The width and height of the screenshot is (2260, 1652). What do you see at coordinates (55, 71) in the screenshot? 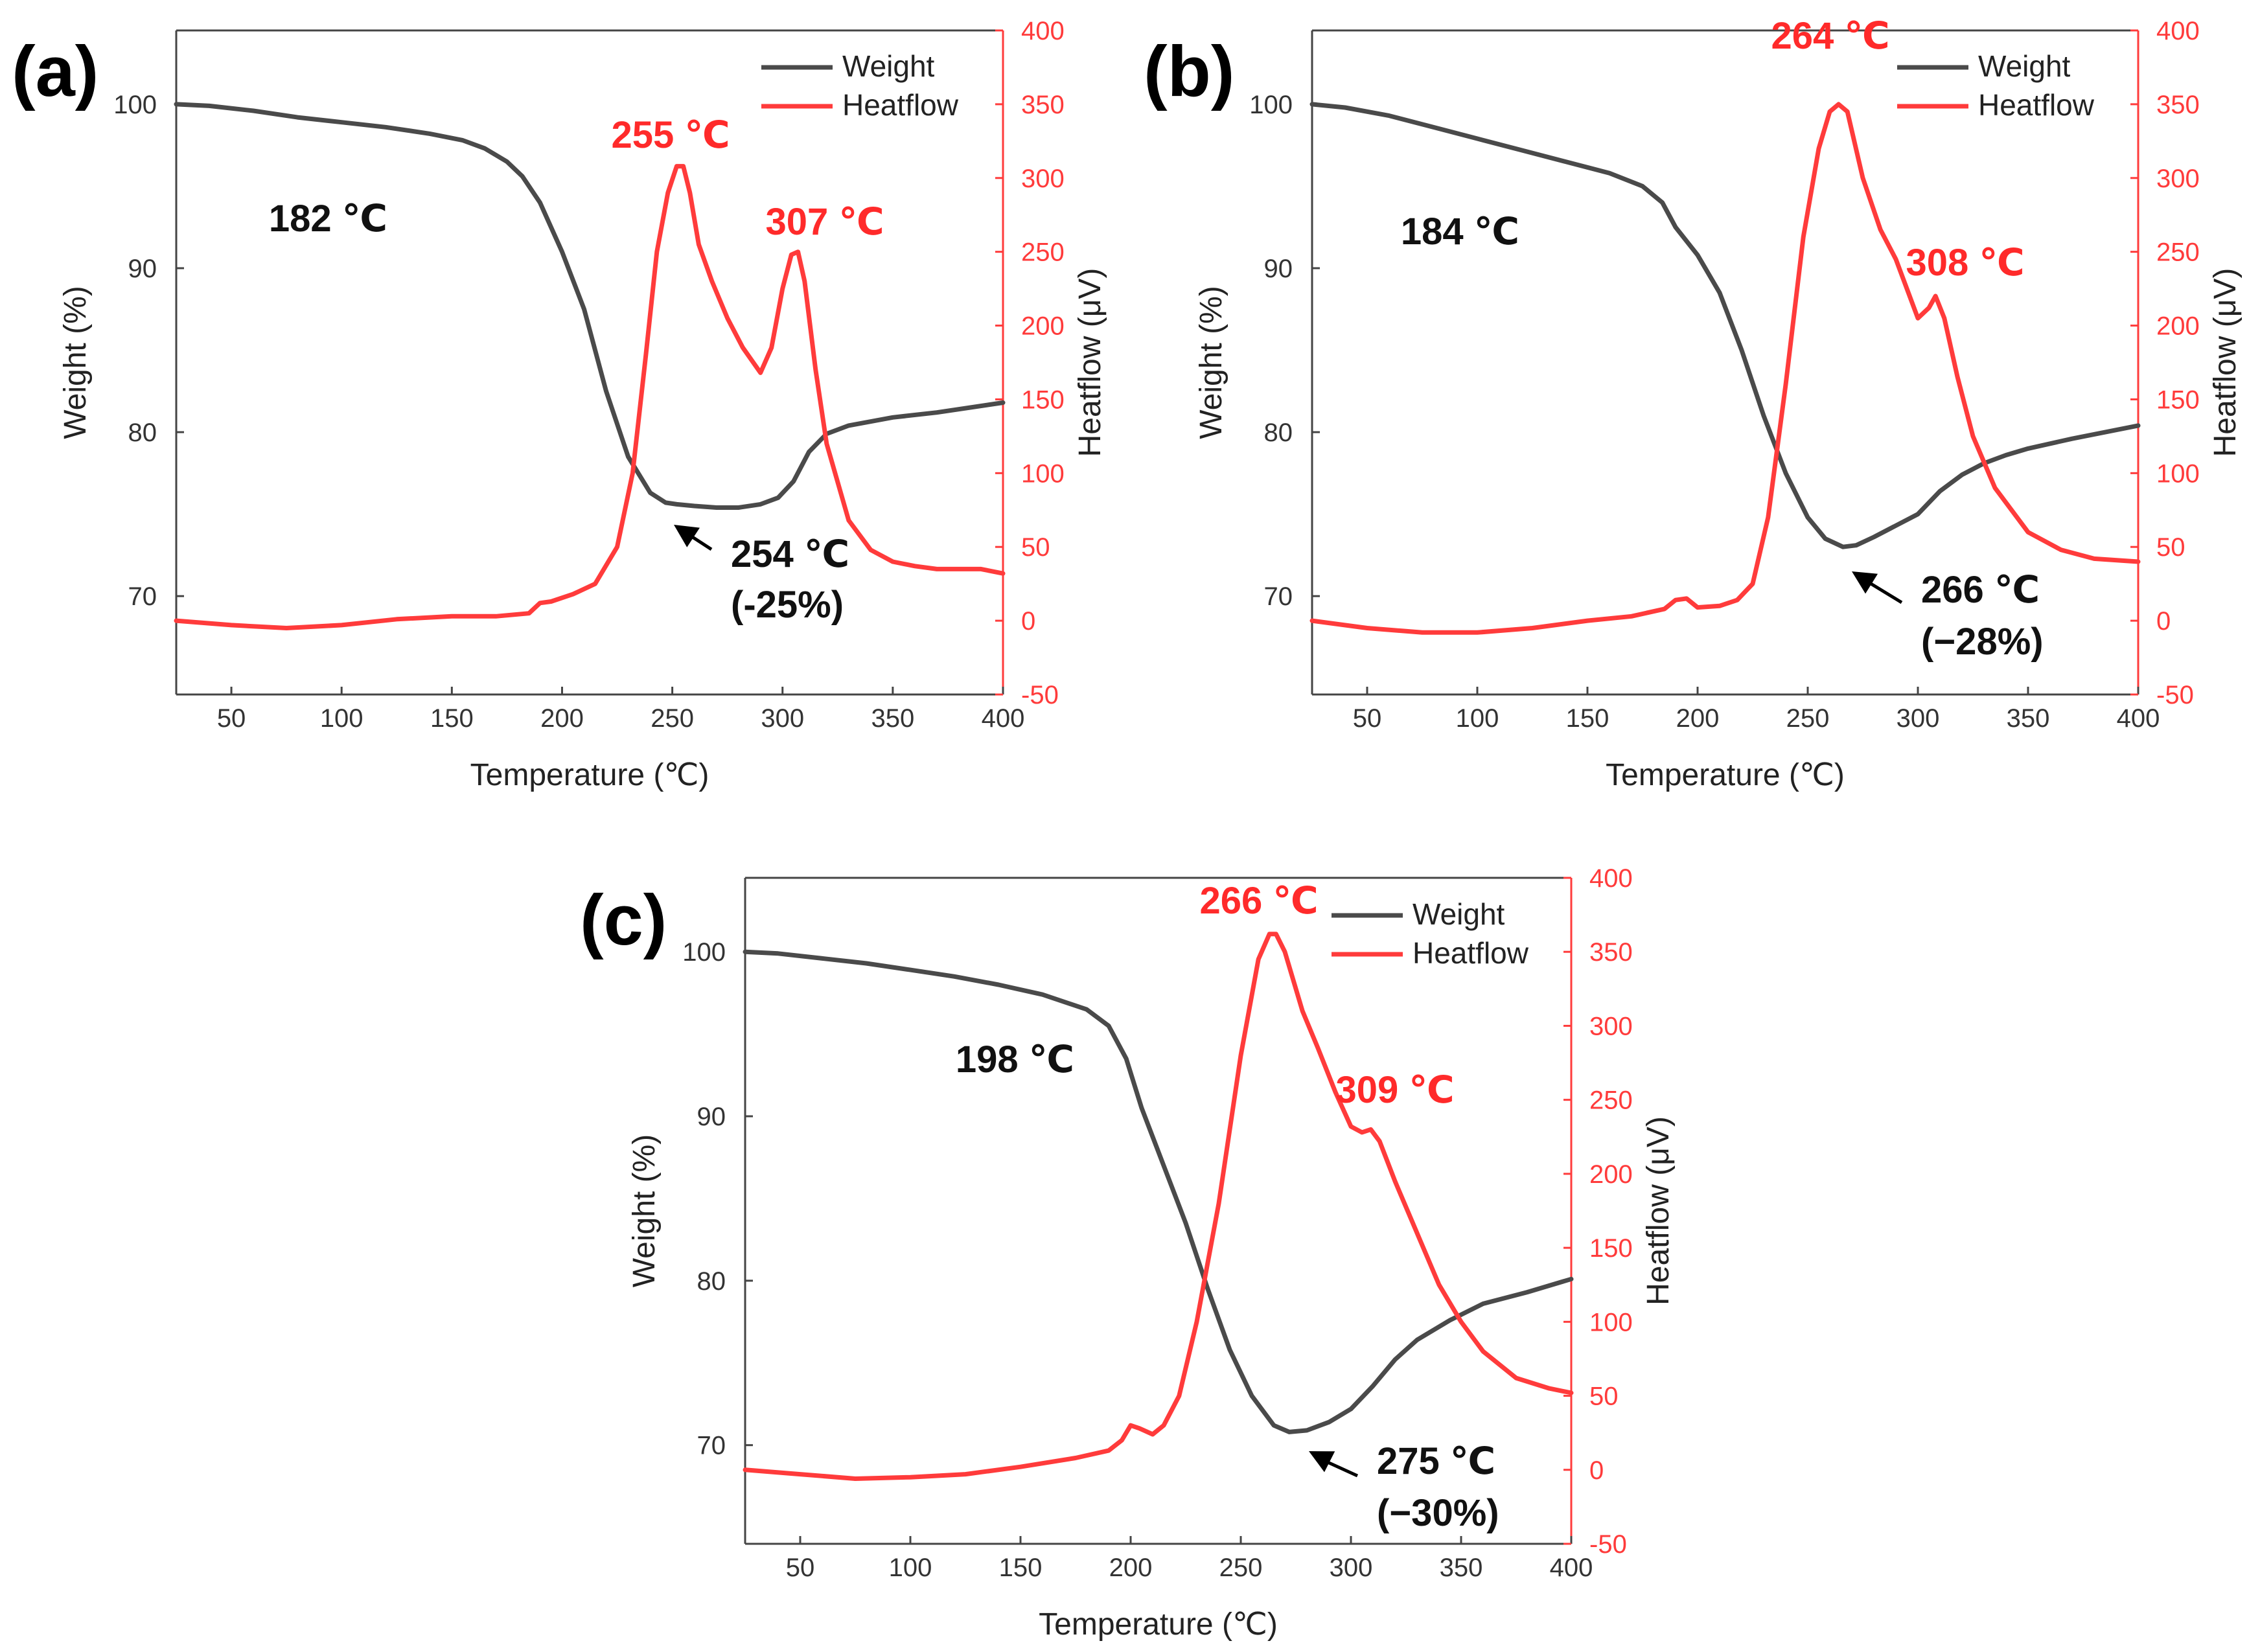
I see `panel-label: (a)` at bounding box center [55, 71].